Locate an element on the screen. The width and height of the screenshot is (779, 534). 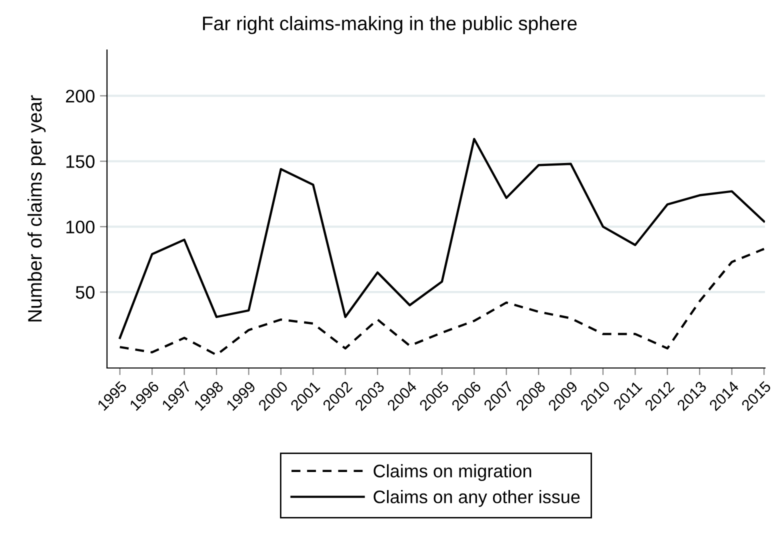
y-axis-title: Number of claims per year is located at coordinates (37, 208).